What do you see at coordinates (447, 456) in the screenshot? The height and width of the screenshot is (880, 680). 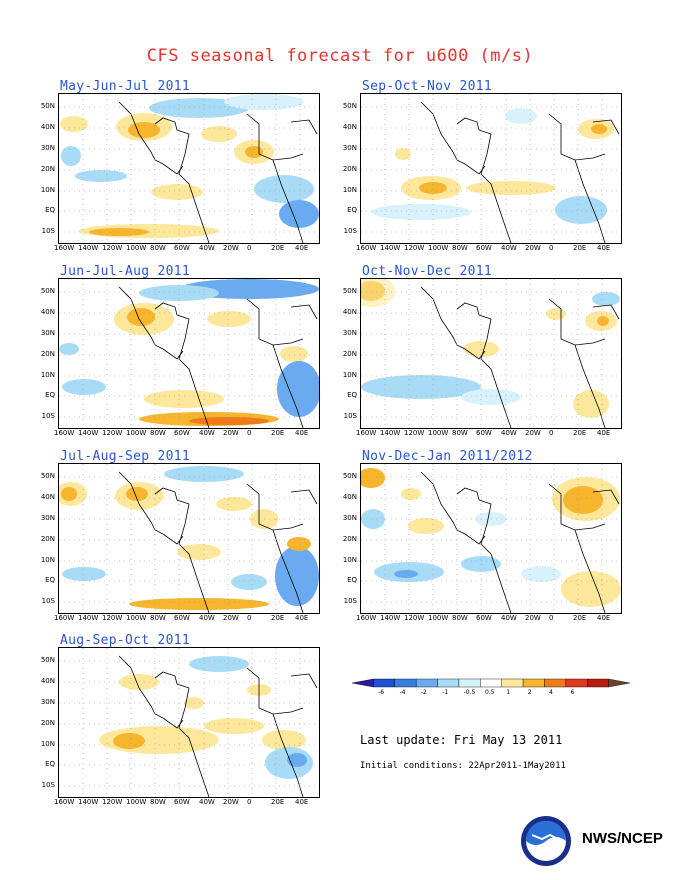 I see `panel-title-ndj: Nov-Dec-Jan 2011/2012` at bounding box center [447, 456].